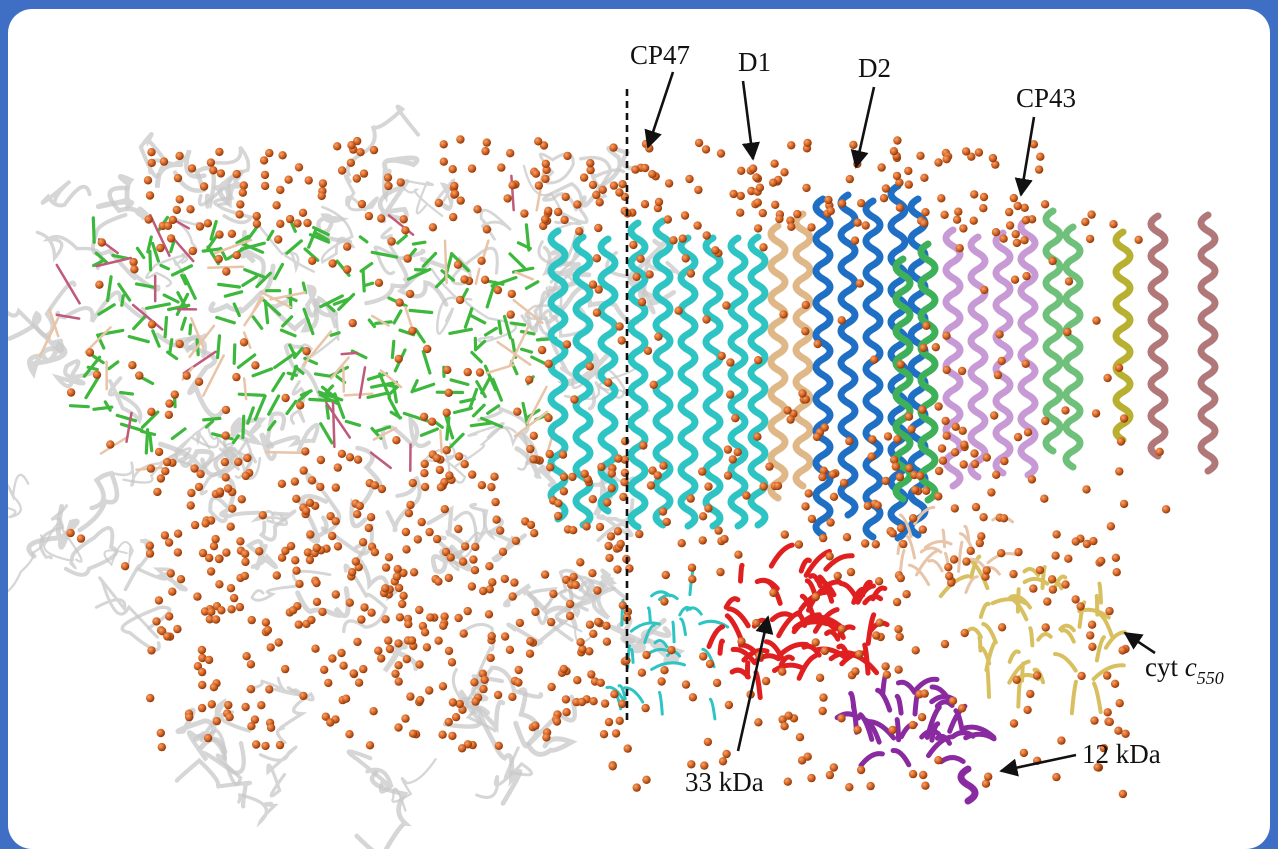 The width and height of the screenshot is (1278, 849). I want to click on grey-coil, so click(296, 715).